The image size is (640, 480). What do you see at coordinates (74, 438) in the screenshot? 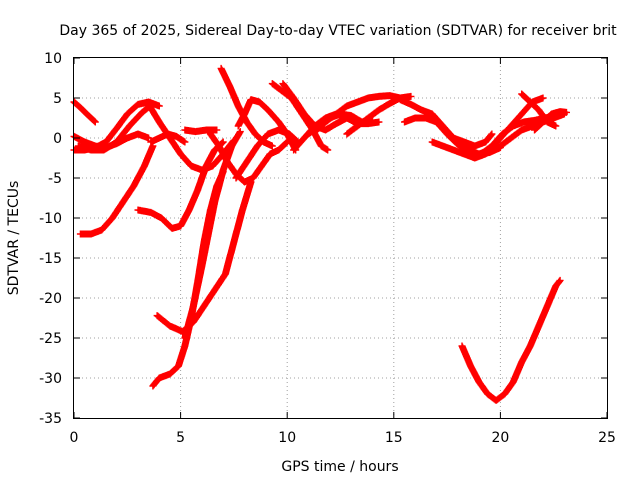
I see `x-tick-label: 0` at bounding box center [74, 438].